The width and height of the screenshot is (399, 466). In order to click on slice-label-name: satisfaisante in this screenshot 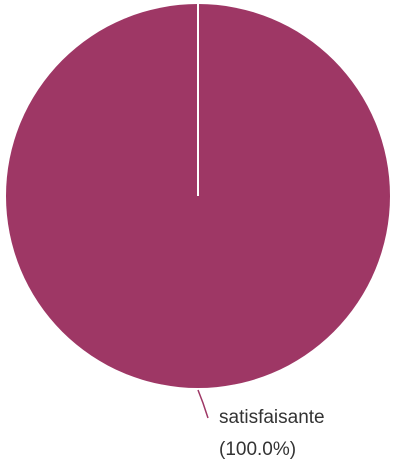, I will do `click(272, 417)`.